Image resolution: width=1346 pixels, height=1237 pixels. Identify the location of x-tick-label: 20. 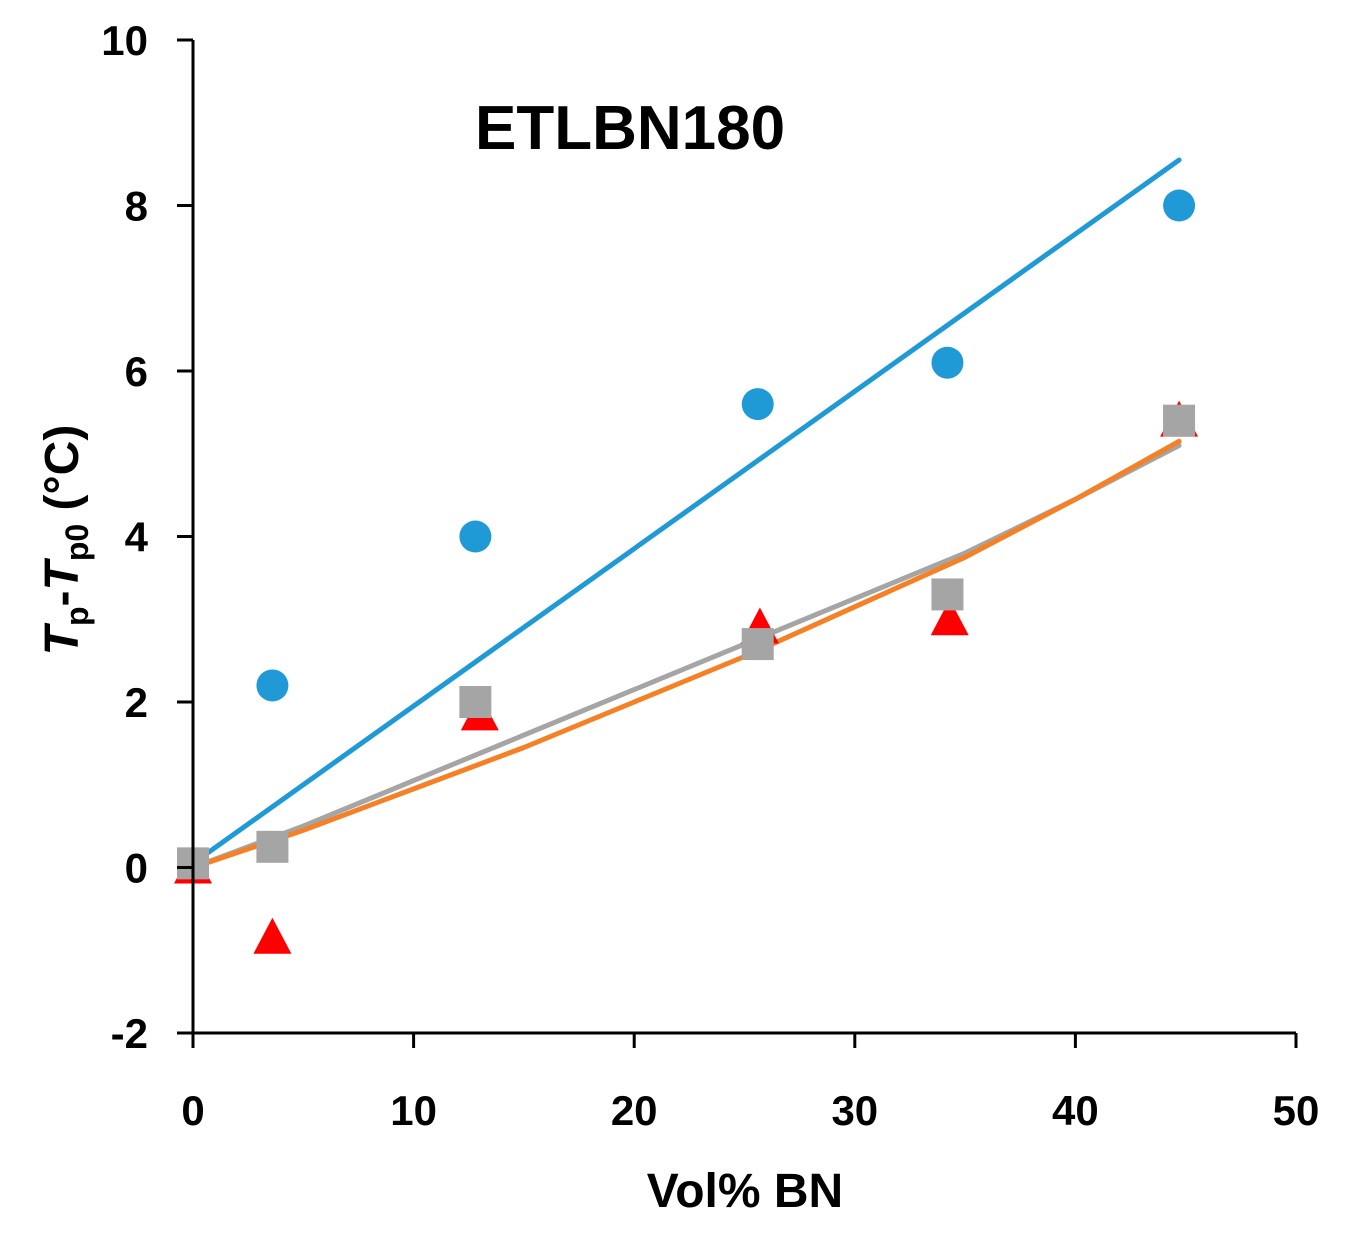
(634, 1110).